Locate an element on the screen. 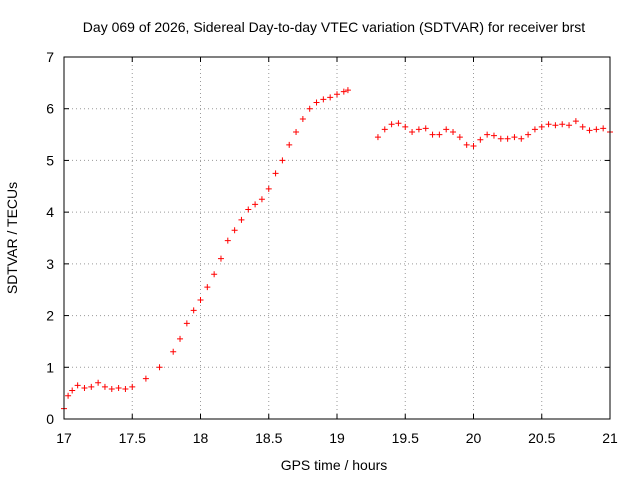  x-tick-label: 18 is located at coordinates (201, 438).